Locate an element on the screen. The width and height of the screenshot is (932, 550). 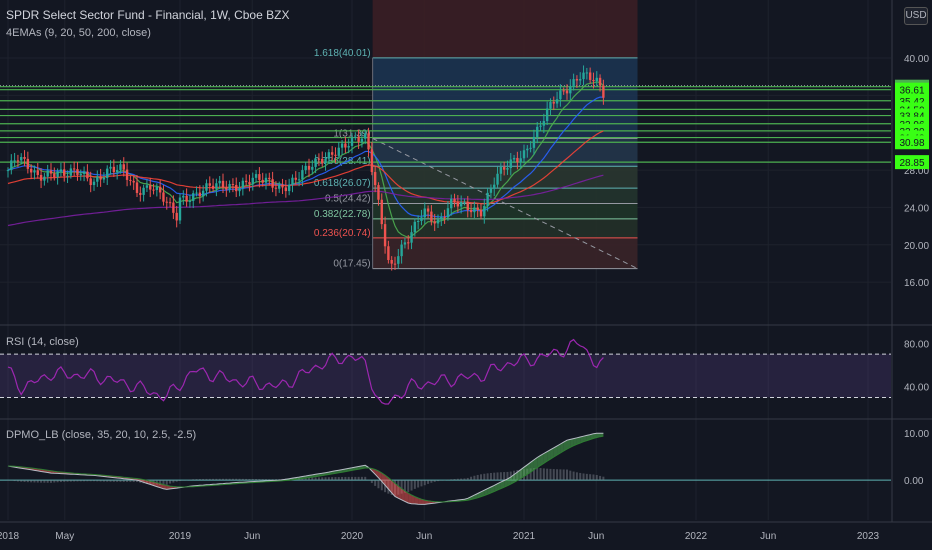
dpmo-signal-line is located at coordinates (305, 469).